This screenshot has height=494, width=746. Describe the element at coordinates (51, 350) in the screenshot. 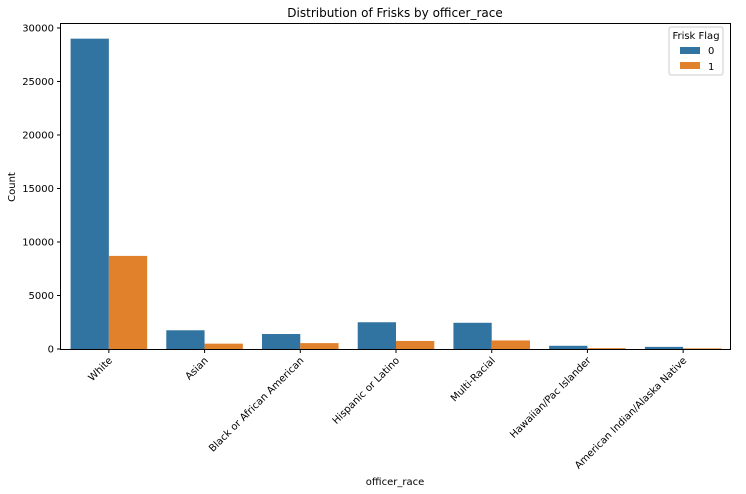

I see `y-tick-label: 0` at that location.